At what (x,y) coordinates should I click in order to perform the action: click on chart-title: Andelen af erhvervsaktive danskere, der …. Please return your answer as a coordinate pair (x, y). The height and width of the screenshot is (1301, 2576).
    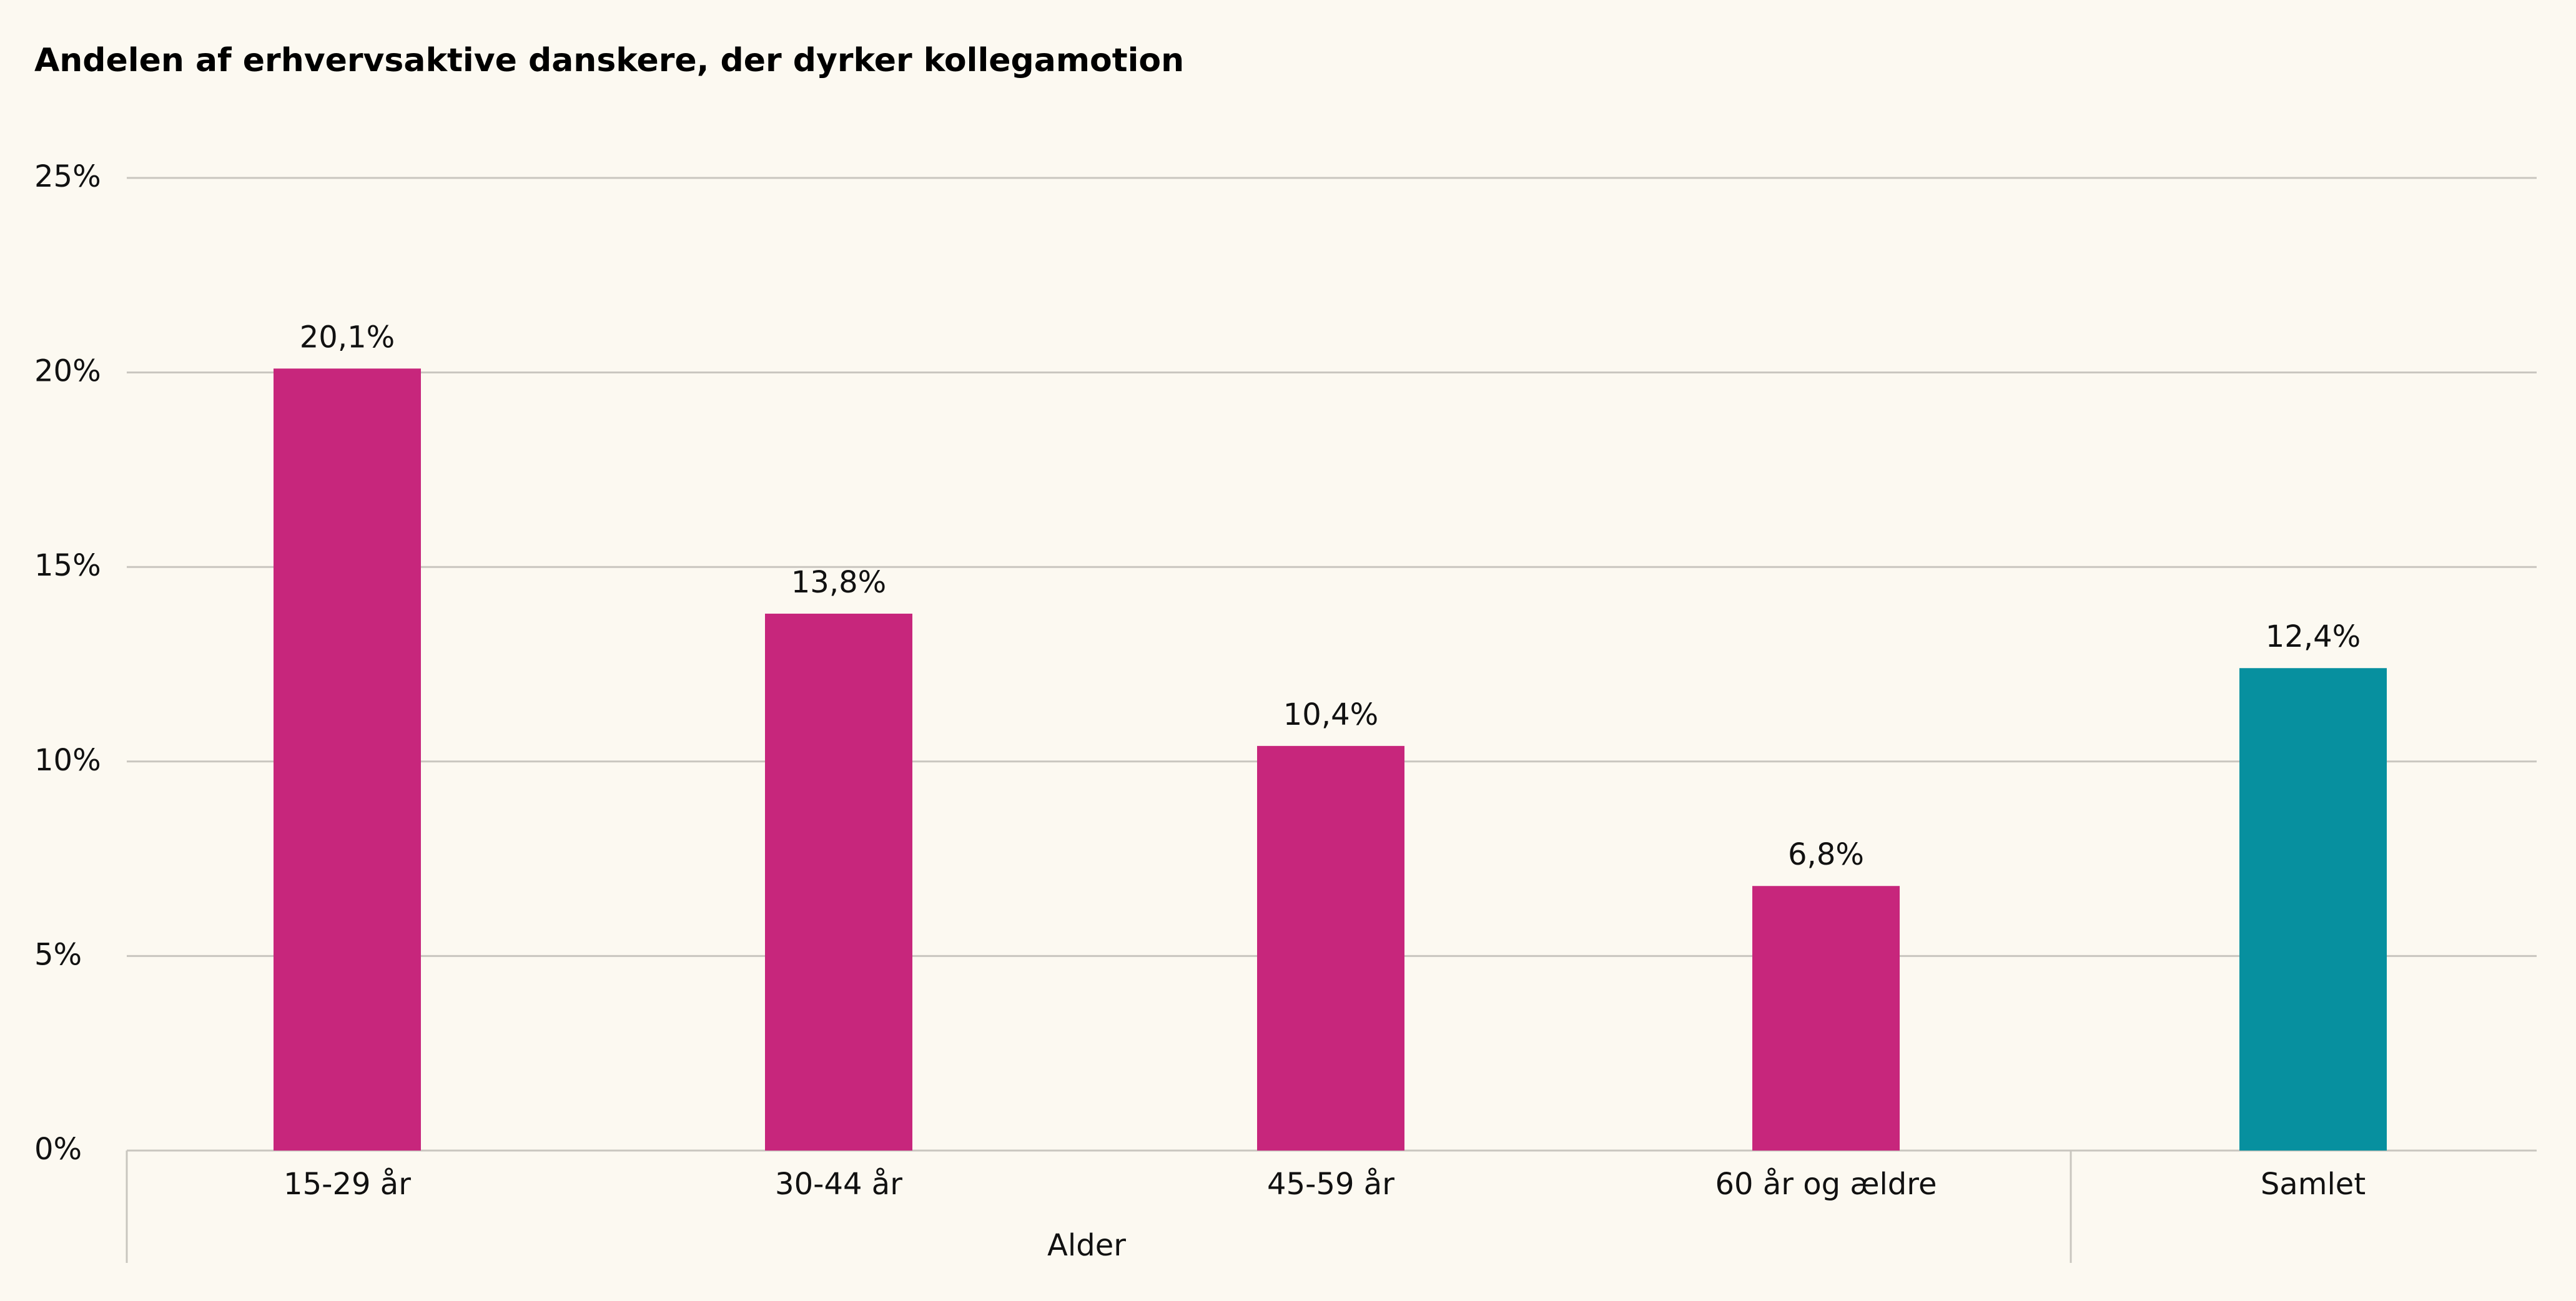
    Looking at the image, I should click on (609, 60).